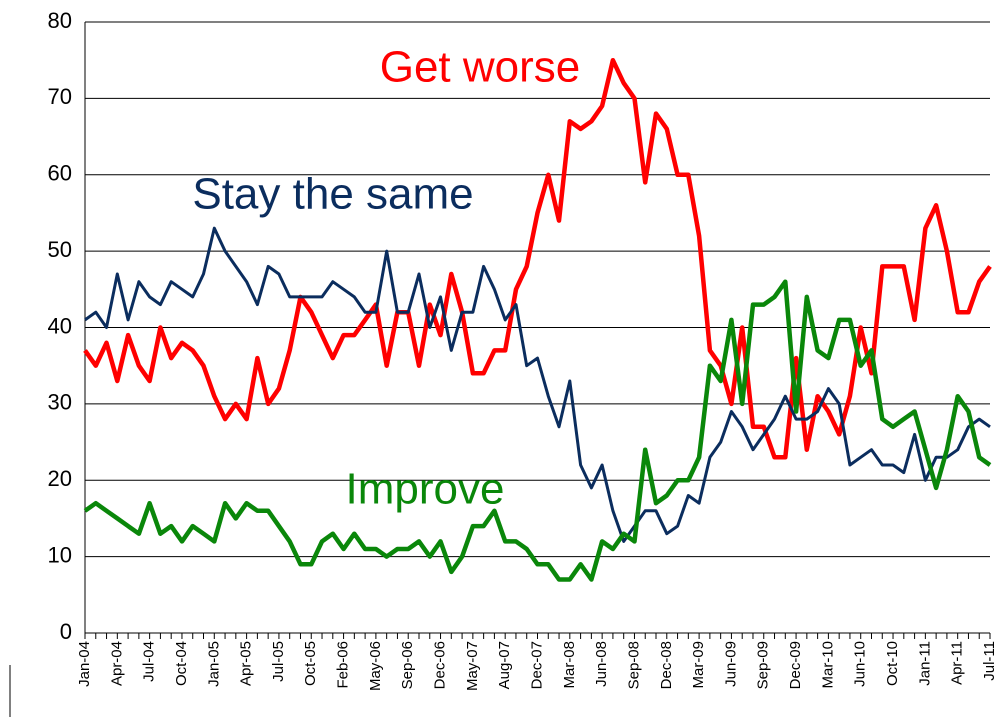  I want to click on x-tick-label: Jun-10, so click(860, 664).